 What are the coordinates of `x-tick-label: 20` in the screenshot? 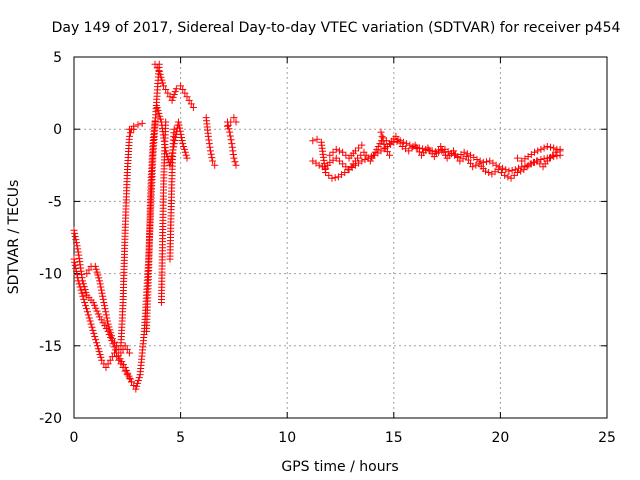 It's located at (500, 438).